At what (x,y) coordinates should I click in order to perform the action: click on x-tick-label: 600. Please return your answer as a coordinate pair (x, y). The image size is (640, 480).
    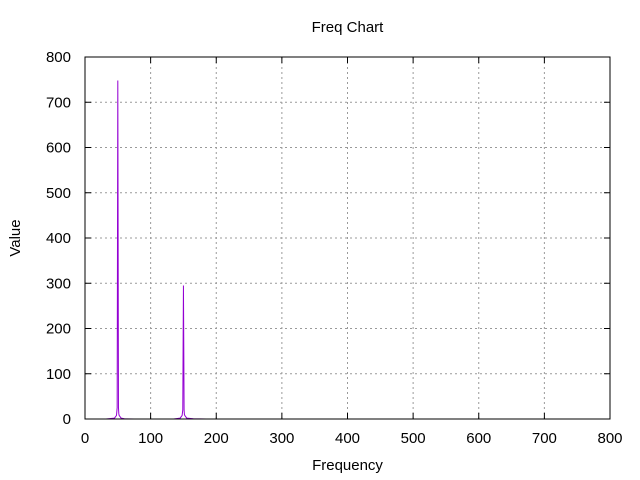
    Looking at the image, I should click on (478, 438).